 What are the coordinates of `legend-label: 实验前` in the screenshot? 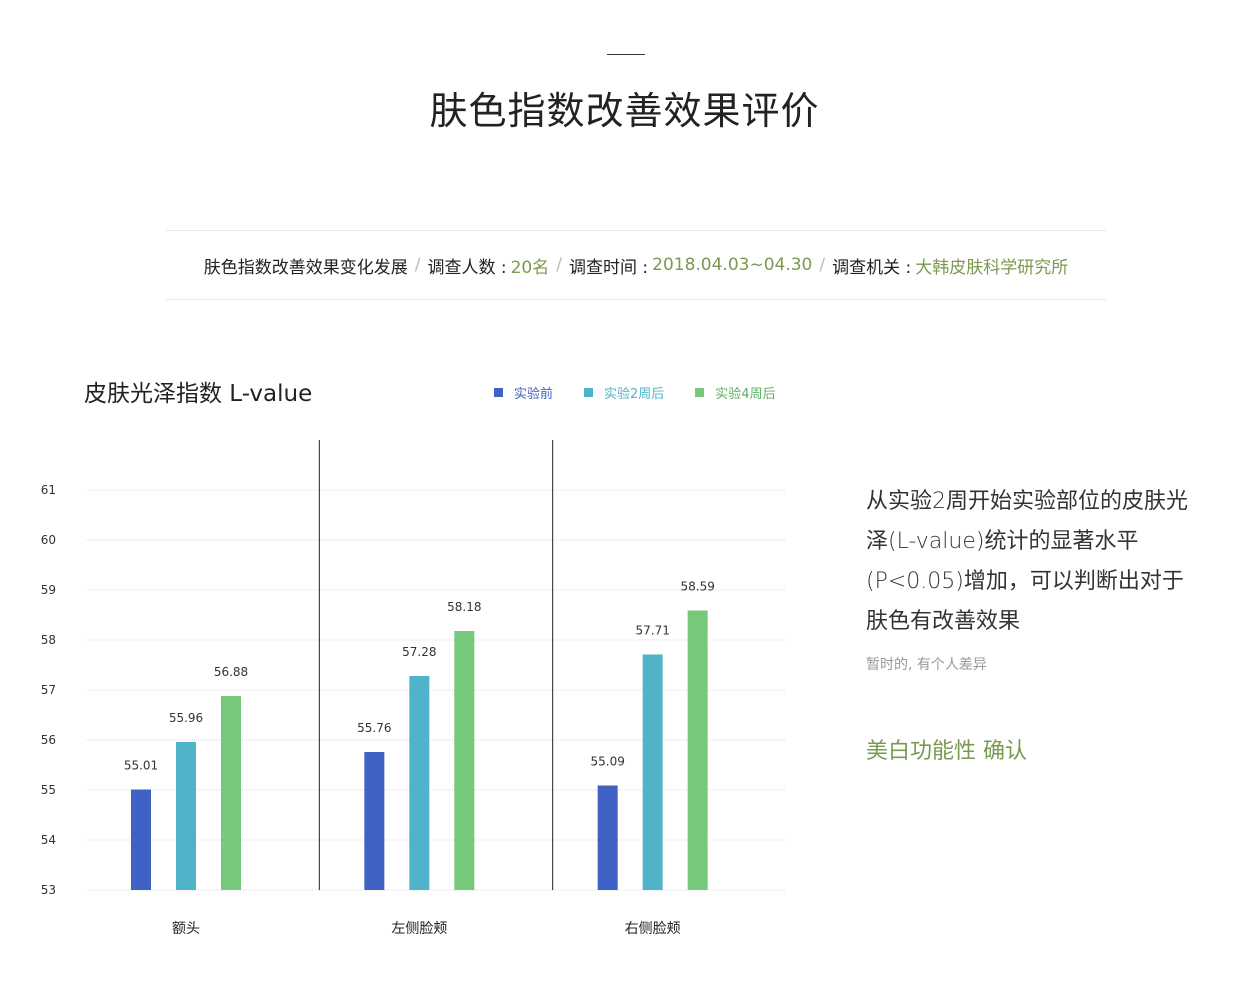 It's located at (534, 394).